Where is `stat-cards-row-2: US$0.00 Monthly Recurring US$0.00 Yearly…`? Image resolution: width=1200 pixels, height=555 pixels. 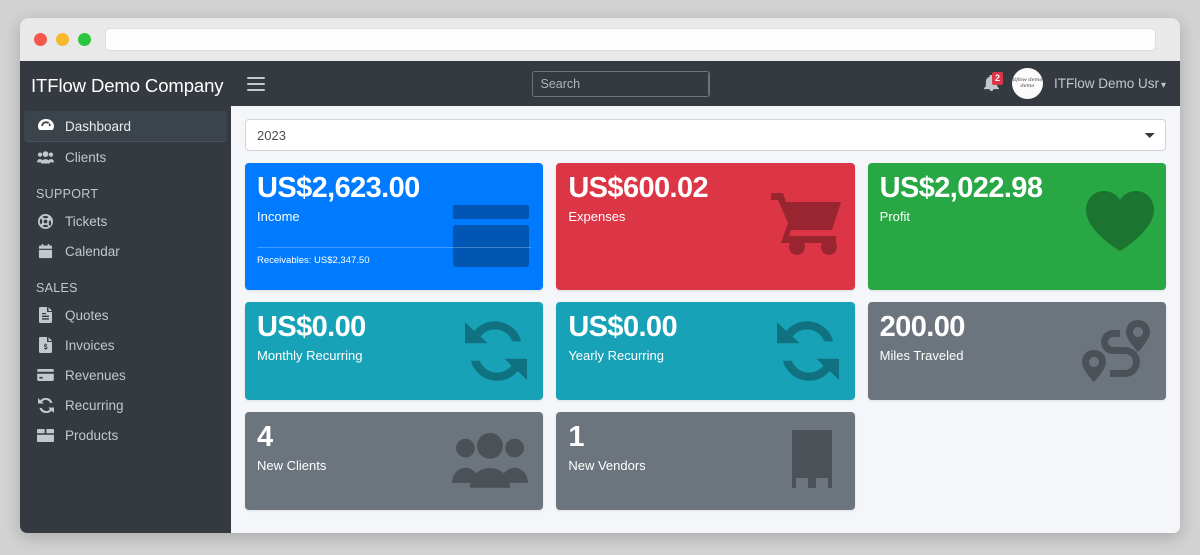 stat-cards-row-2: US$0.00 Monthly Recurring US$0.00 Yearly… is located at coordinates (705, 351).